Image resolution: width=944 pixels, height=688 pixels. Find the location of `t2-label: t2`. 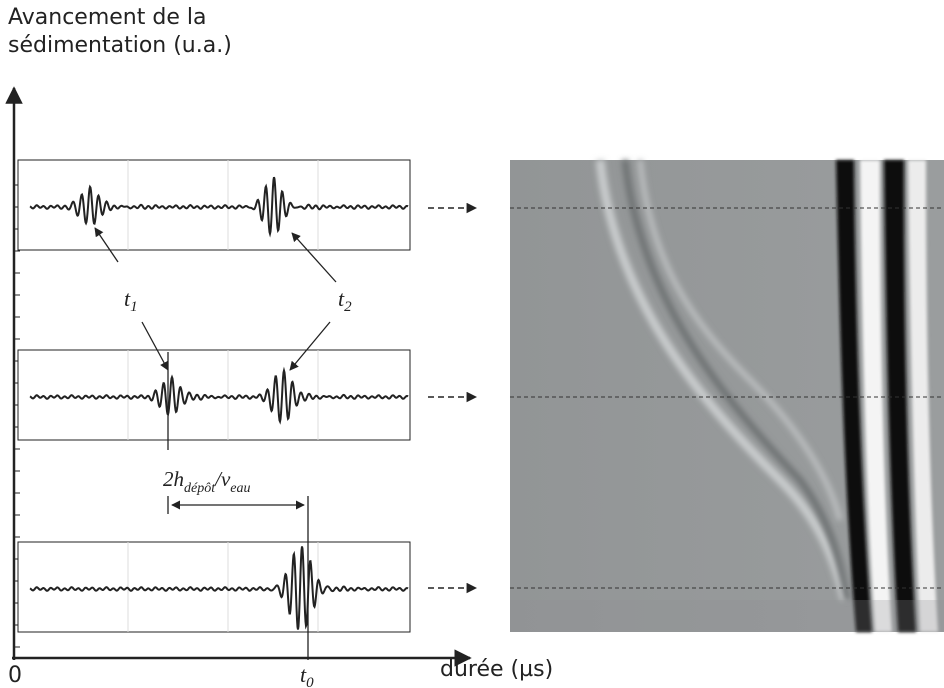

t2-label: t2 is located at coordinates (345, 300).